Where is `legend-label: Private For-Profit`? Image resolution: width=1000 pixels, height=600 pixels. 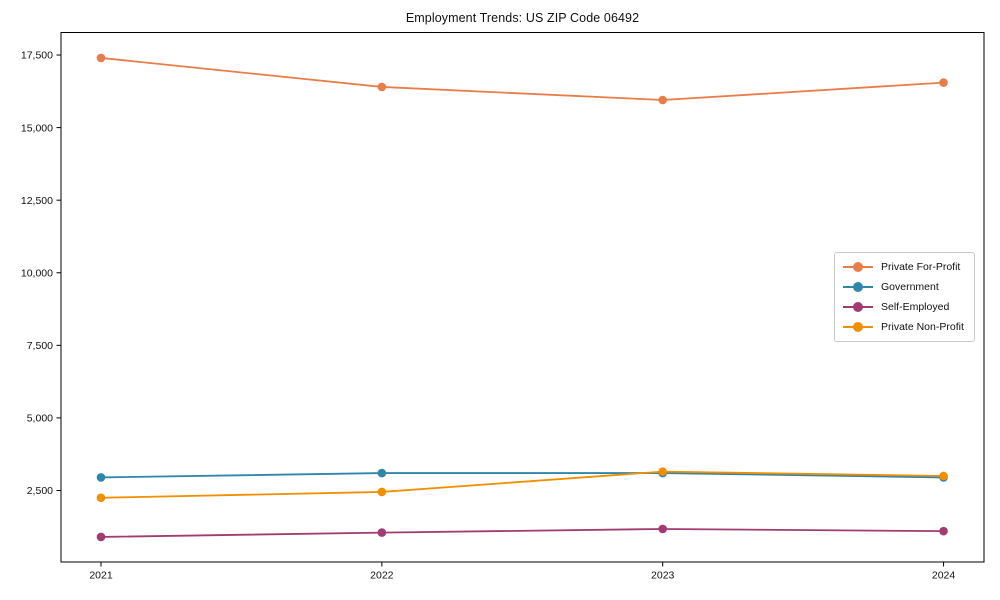 legend-label: Private For-Profit is located at coordinates (921, 267).